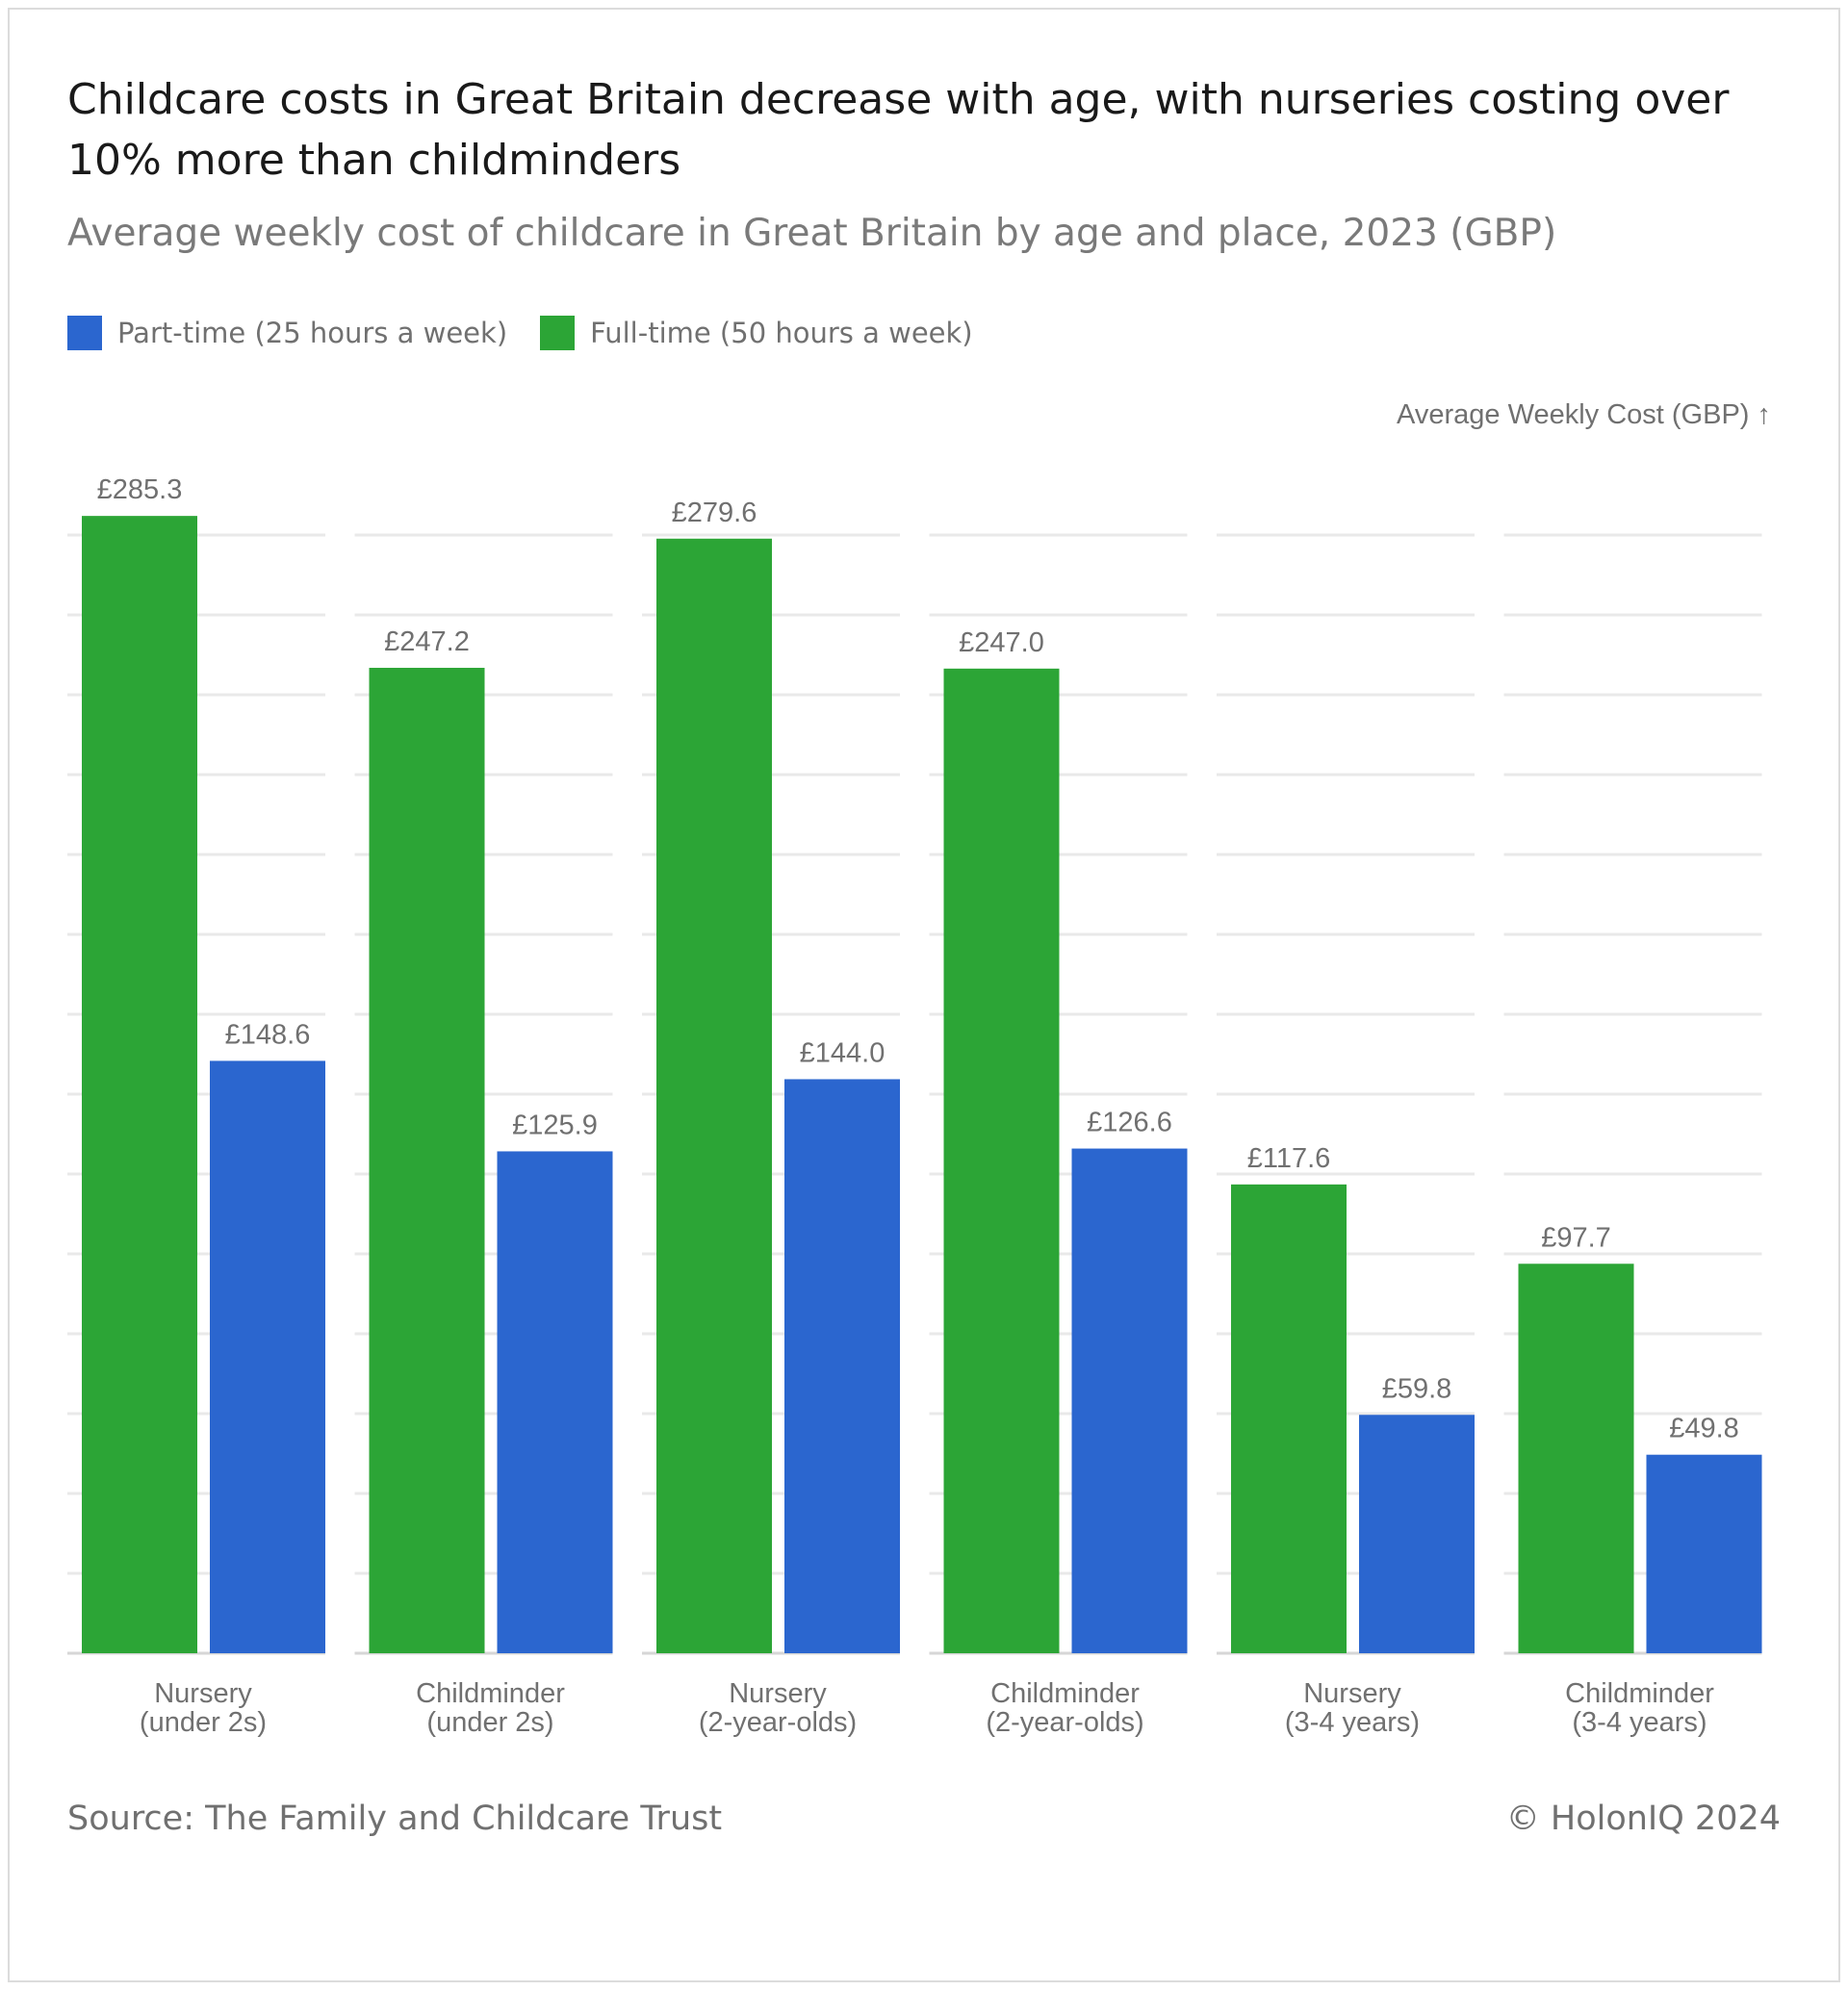  What do you see at coordinates (1289, 1158) in the screenshot?
I see `full-time-value-label: £117.6` at bounding box center [1289, 1158].